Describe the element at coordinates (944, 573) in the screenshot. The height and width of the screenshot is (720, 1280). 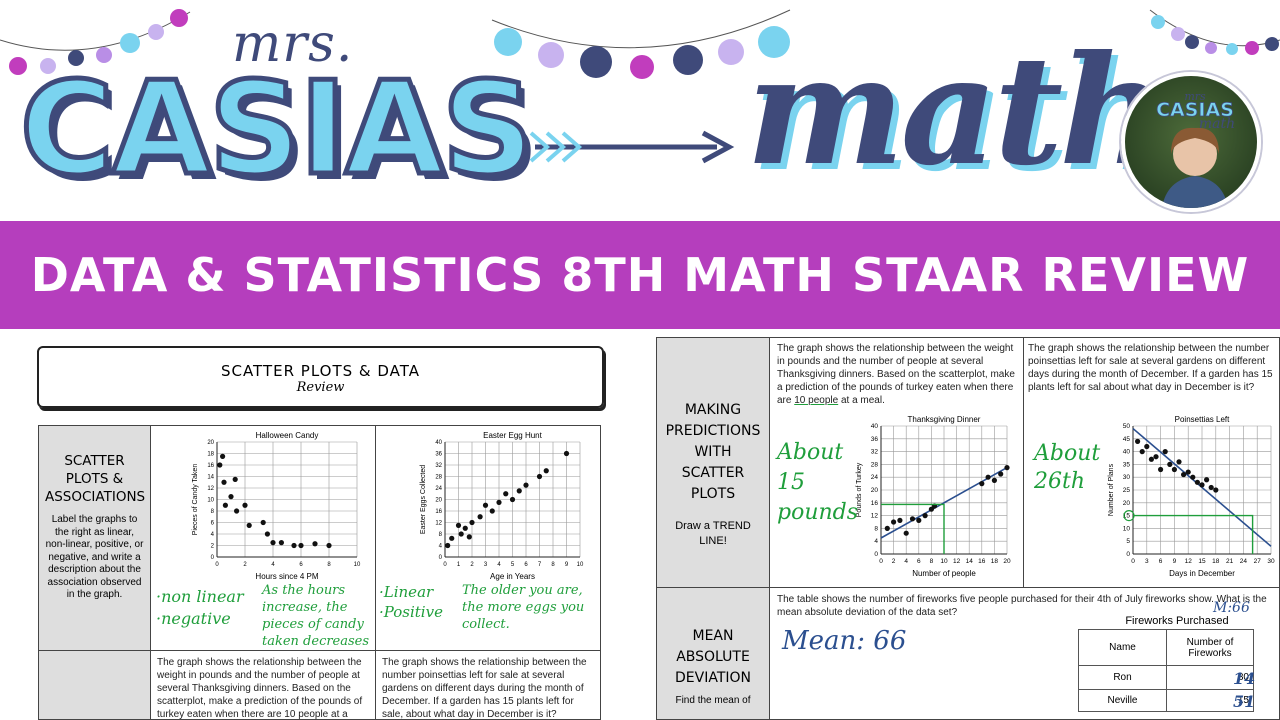
I see `x-axis-label: Number of people` at that location.